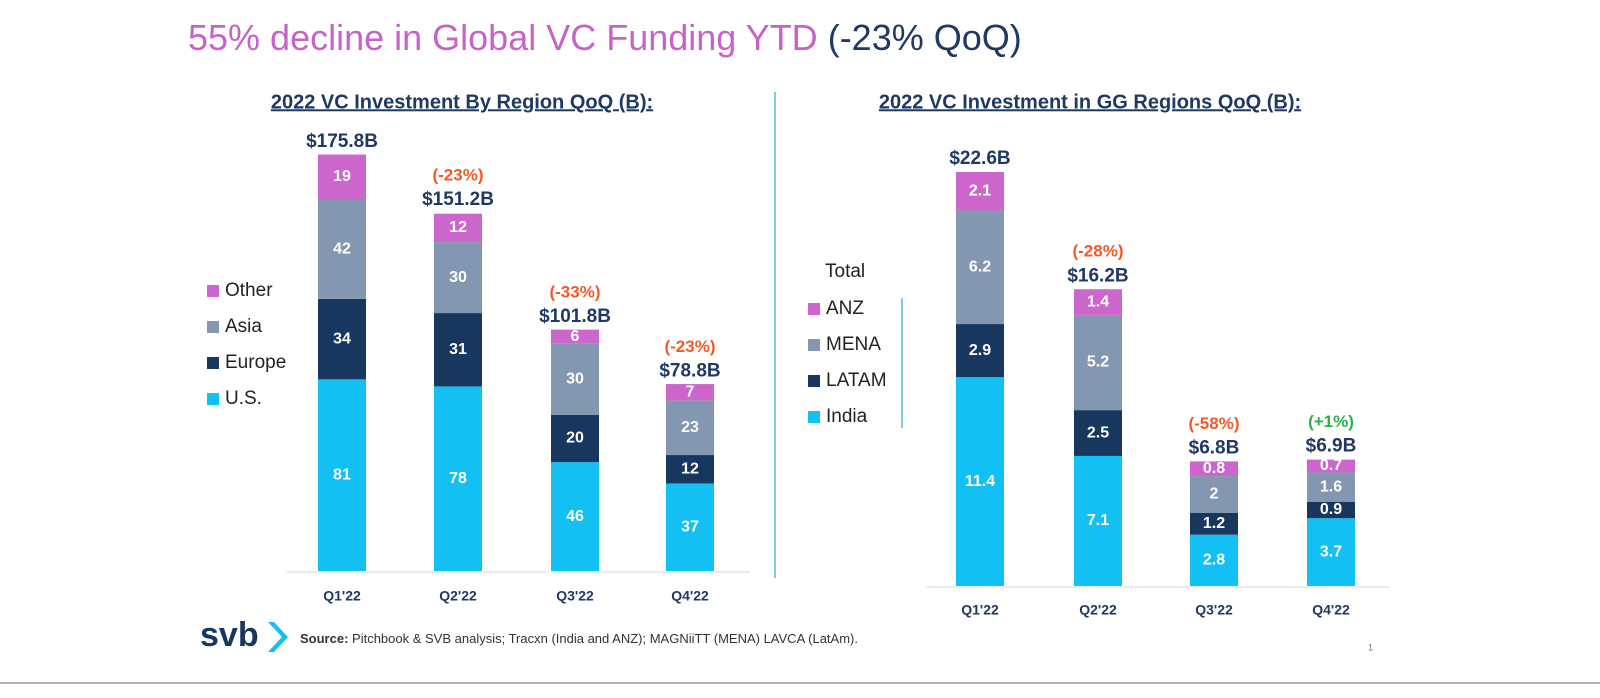  Describe the element at coordinates (845, 271) in the screenshot. I see `legend-title: Total` at that location.